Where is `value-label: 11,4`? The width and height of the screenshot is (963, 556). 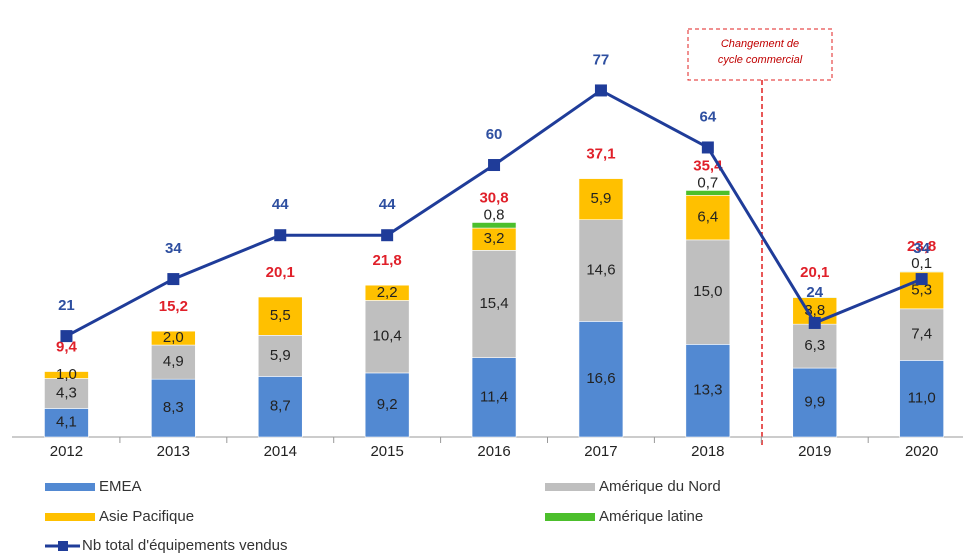 value-label: 11,4 is located at coordinates (494, 396).